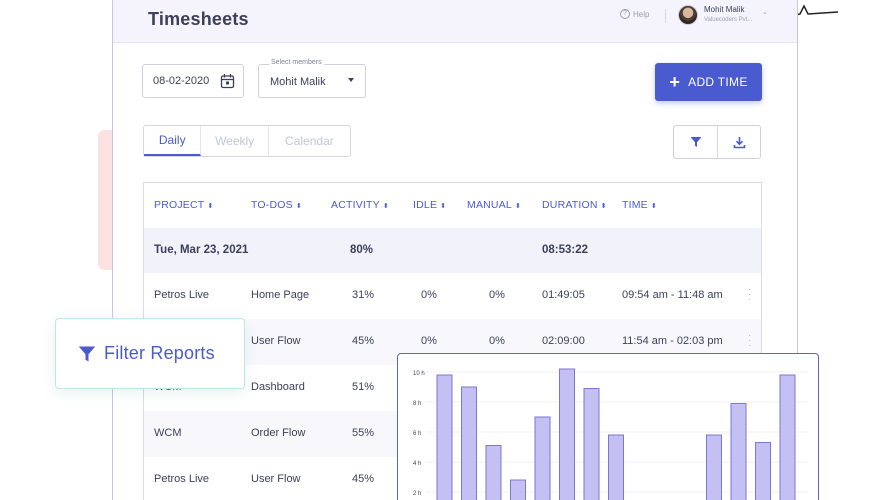 This screenshot has height=500, width=893. Describe the element at coordinates (765, 12) in the screenshot. I see `chevron-down-icon: ⌄` at that location.